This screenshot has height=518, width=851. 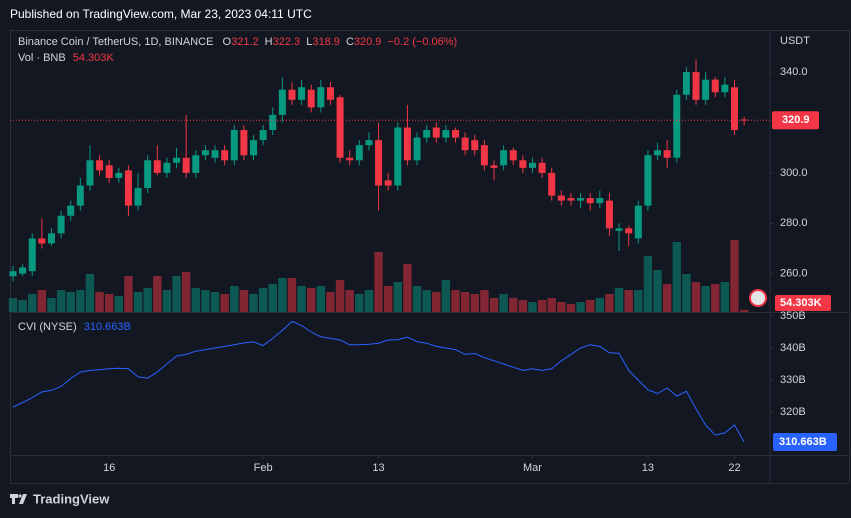 What do you see at coordinates (795, 41) in the screenshot?
I see `axis-unit: USDT` at bounding box center [795, 41].